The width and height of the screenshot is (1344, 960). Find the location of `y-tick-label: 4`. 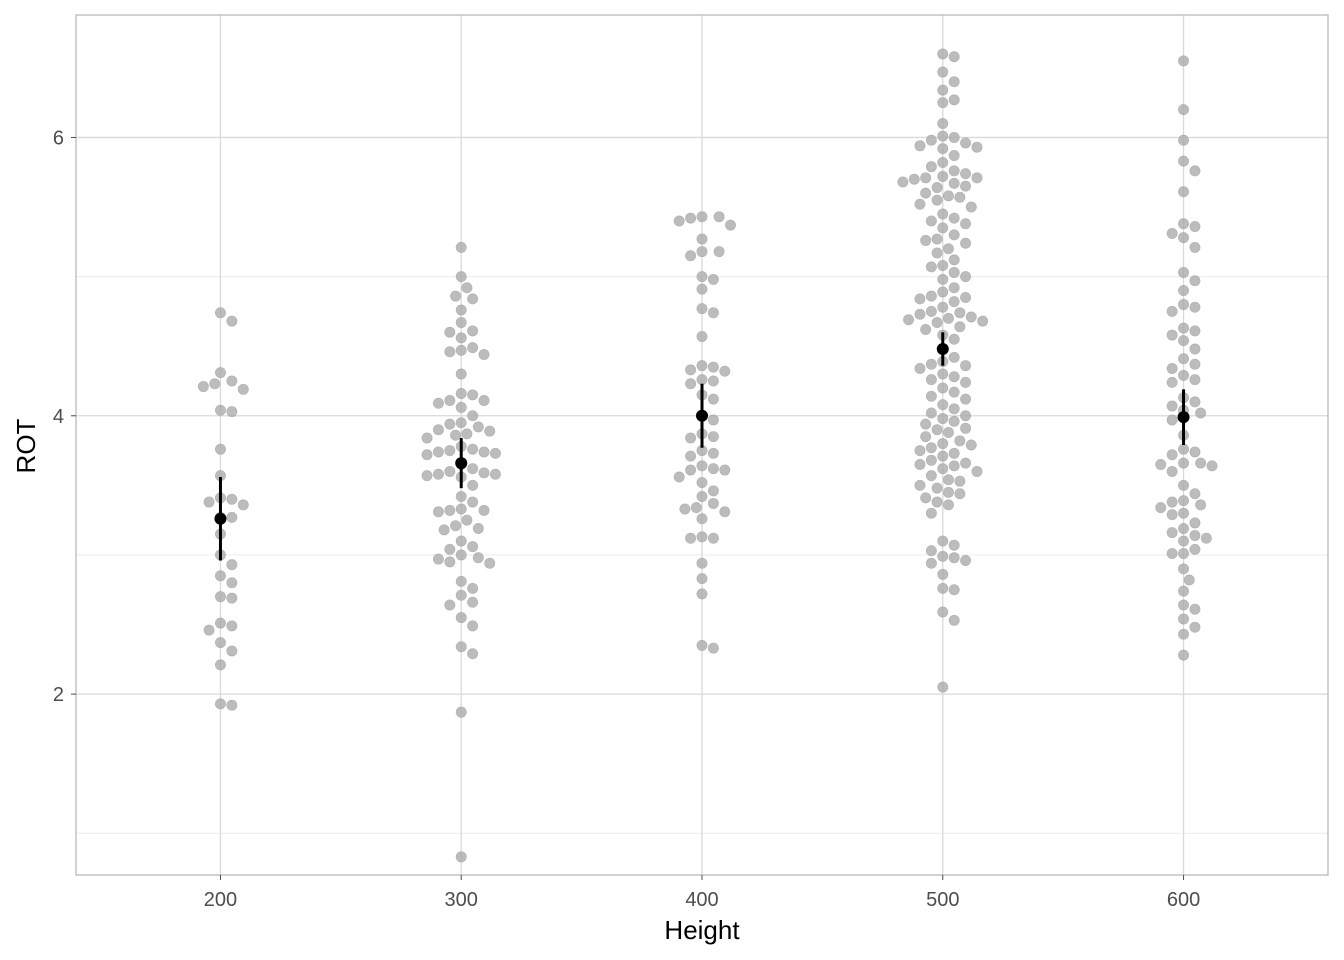

y-tick-label: 4 is located at coordinates (58, 417).